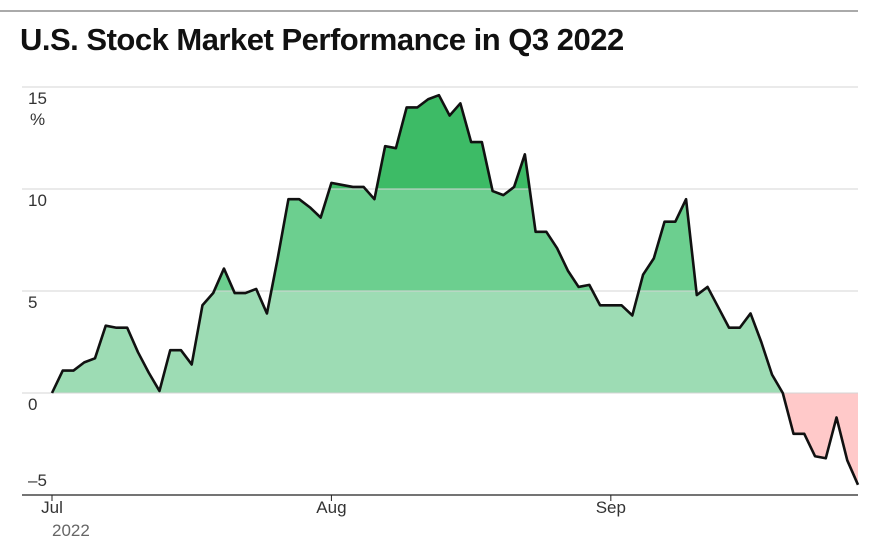 Image resolution: width=883 pixels, height=544 pixels. Describe the element at coordinates (32, 302) in the screenshot. I see `y-tick-label: 5` at that location.